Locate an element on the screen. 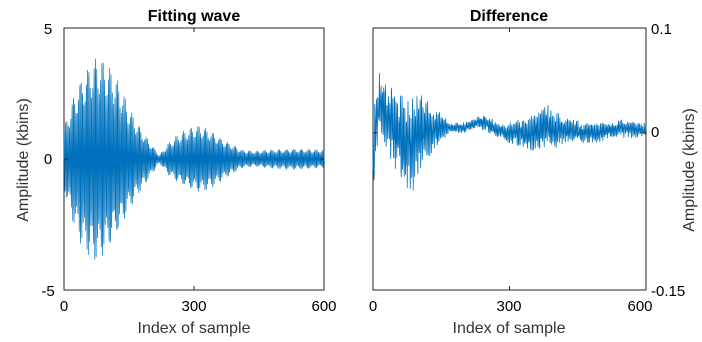  difference-xtick-300: 300 is located at coordinates (508, 306).